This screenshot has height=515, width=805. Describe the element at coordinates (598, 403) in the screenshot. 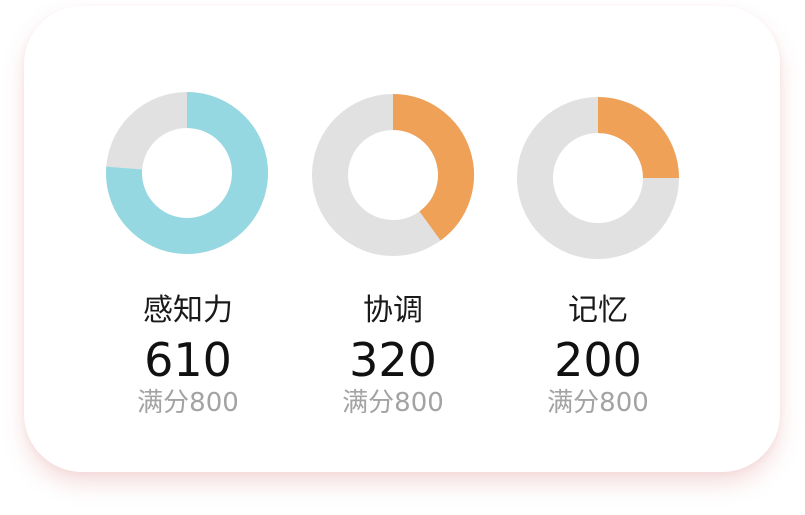

I see `memory-max-label: 满分800` at that location.